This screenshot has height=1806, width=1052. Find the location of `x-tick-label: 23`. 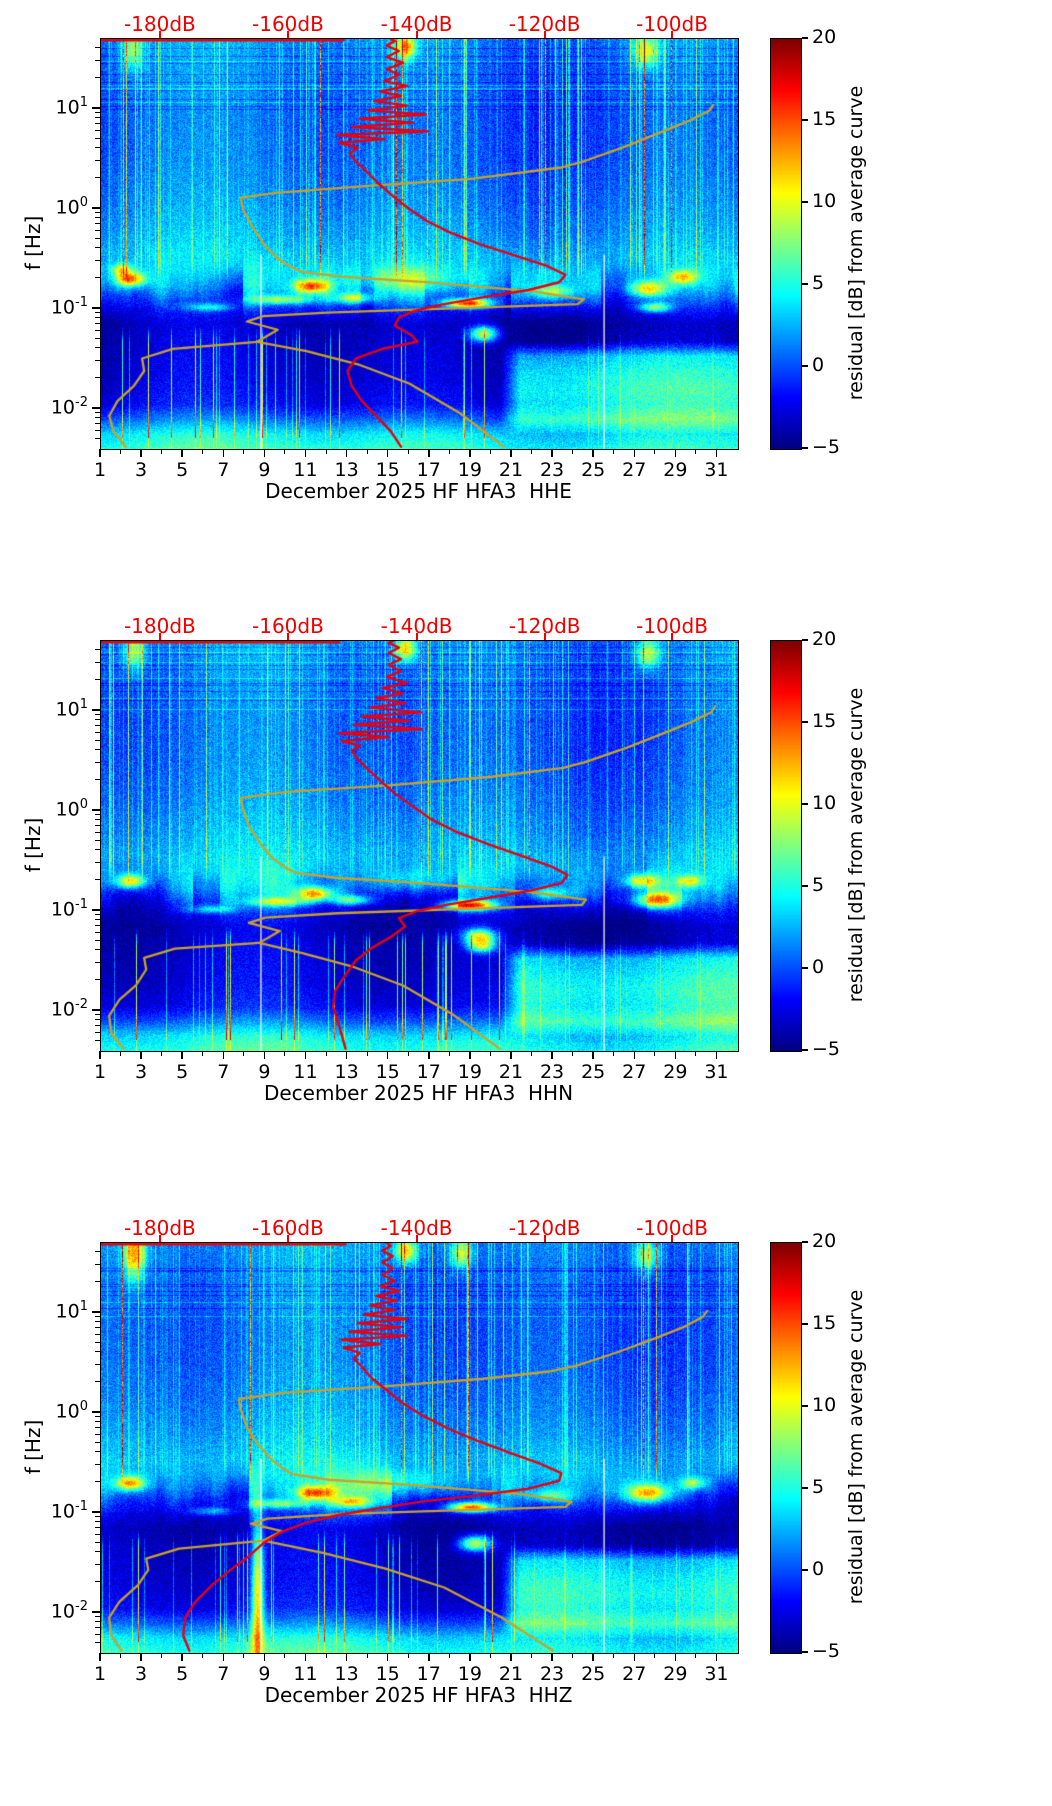

x-tick-label: 23 is located at coordinates (552, 1072).